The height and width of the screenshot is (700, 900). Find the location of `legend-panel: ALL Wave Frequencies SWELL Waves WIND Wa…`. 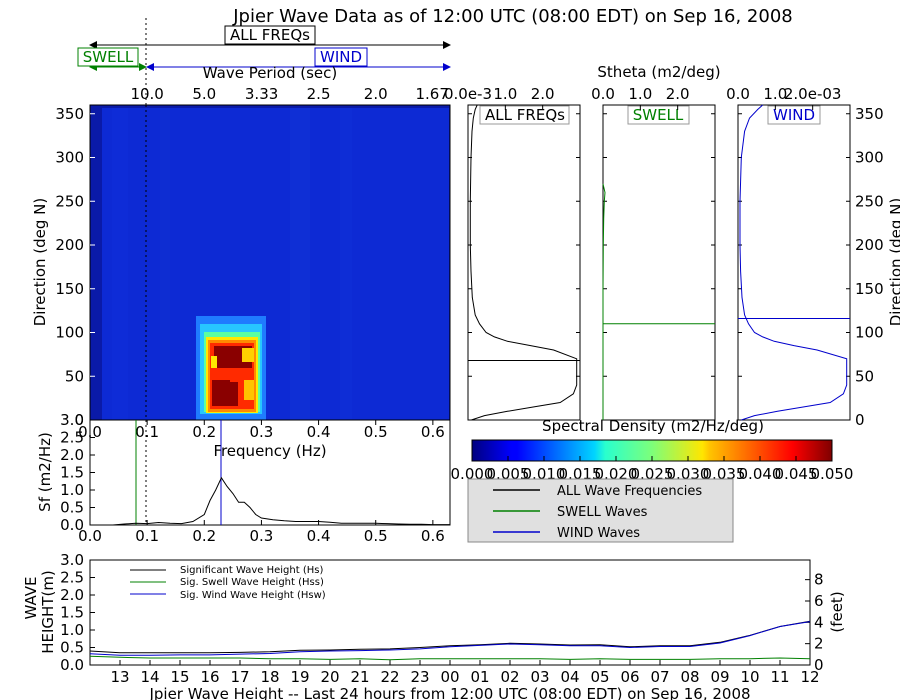

legend-panel: ALL Wave Frequencies SWELL Waves WIND Wa… is located at coordinates (600, 510).